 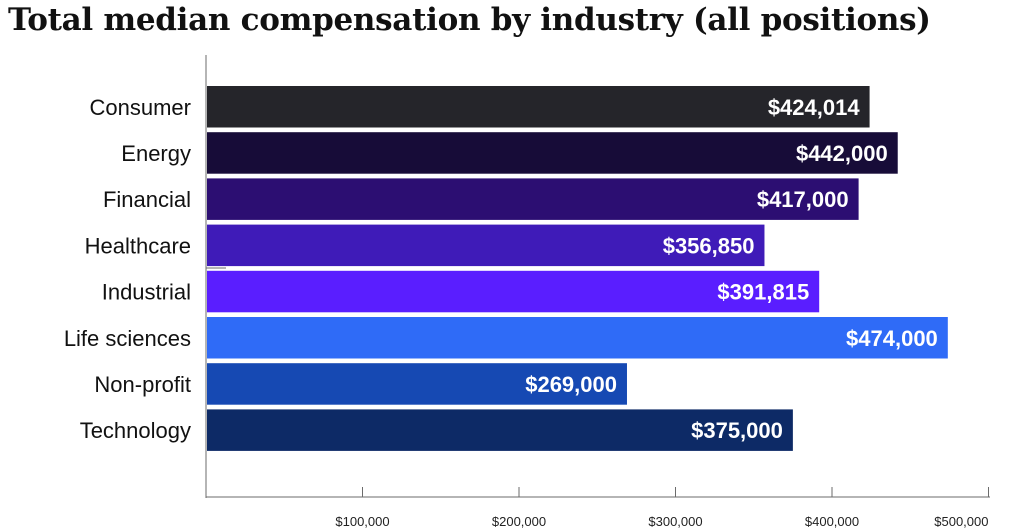 I want to click on bar-non-profit, so click(x=417, y=384).